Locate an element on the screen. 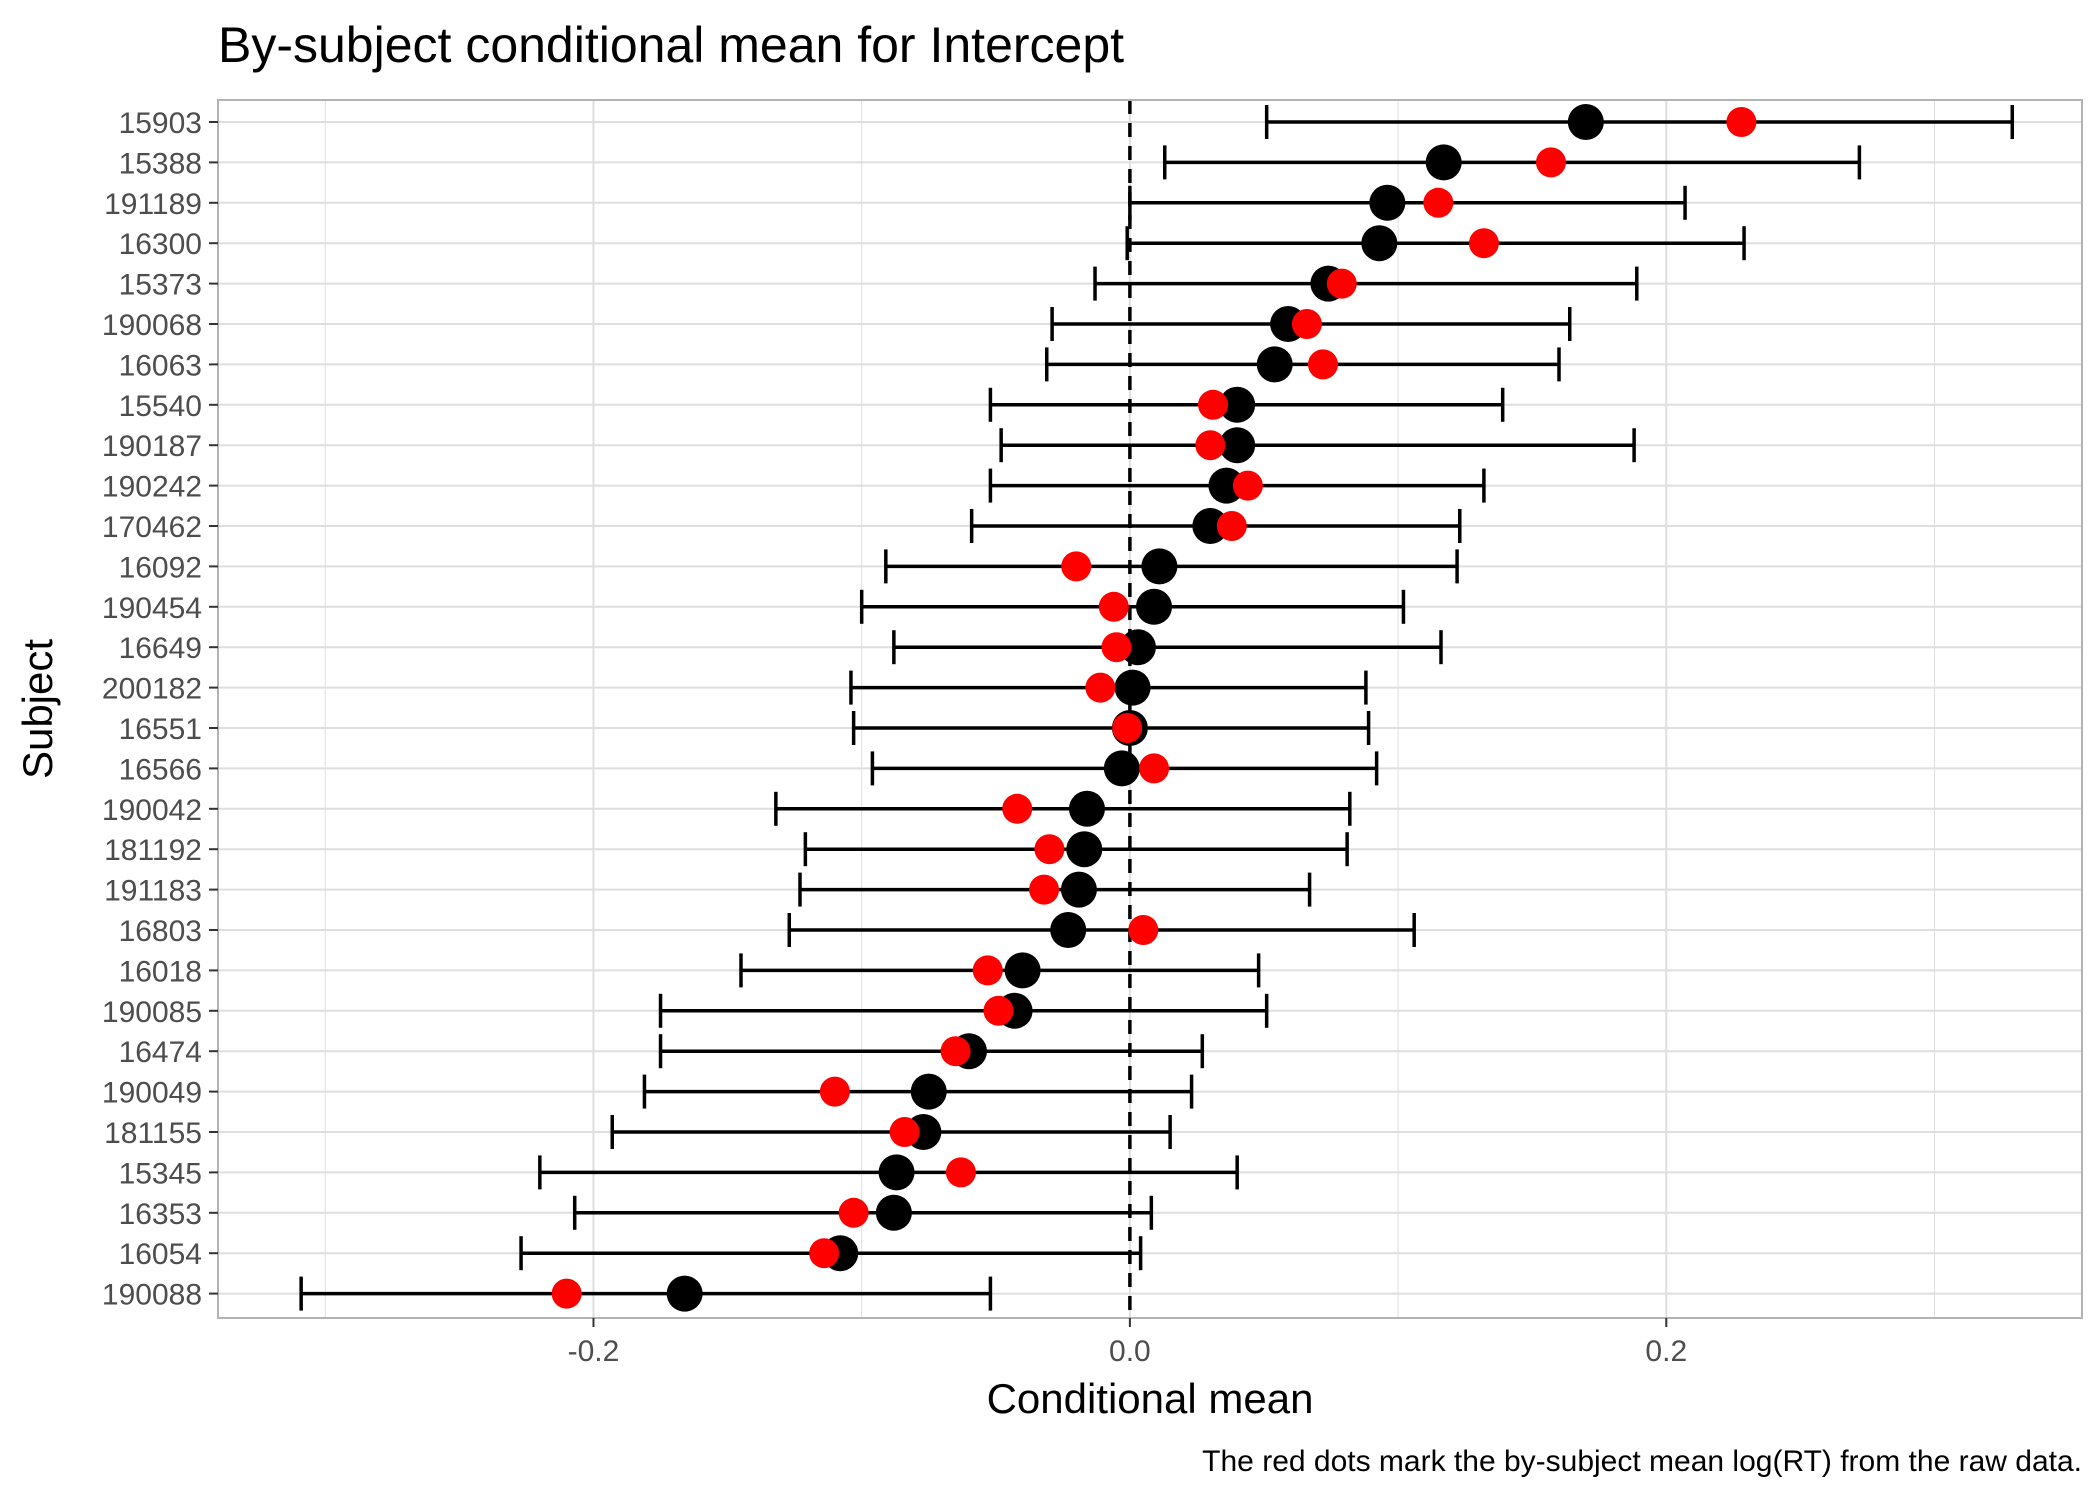 Image resolution: width=2100 pixels, height=1500 pixels. y-tick-label: 16353 is located at coordinates (160, 1214).